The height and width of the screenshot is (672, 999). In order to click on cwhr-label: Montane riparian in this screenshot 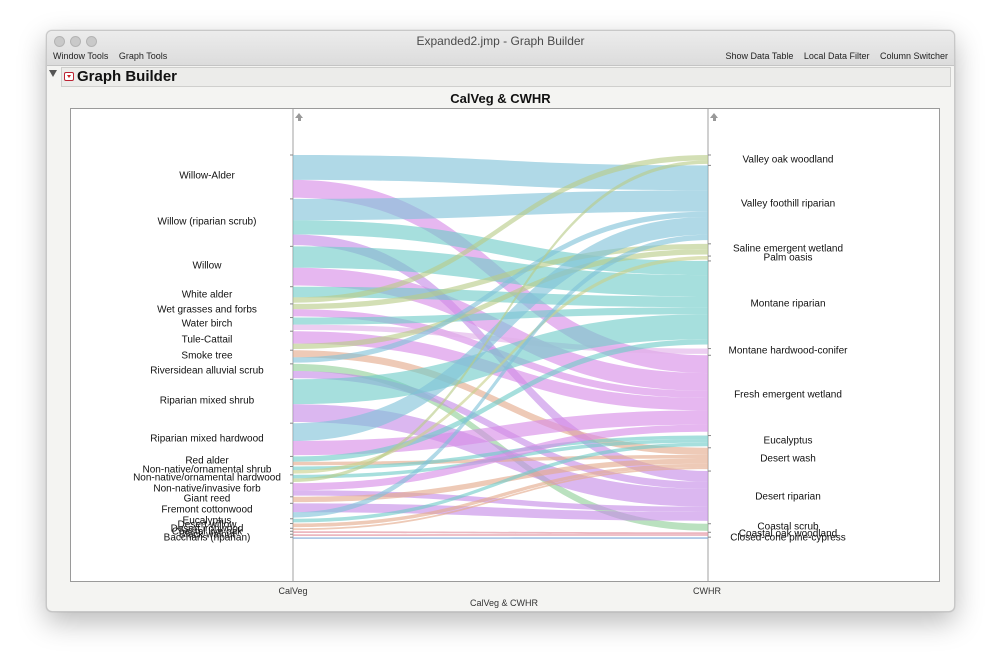, I will do `click(788, 304)`.